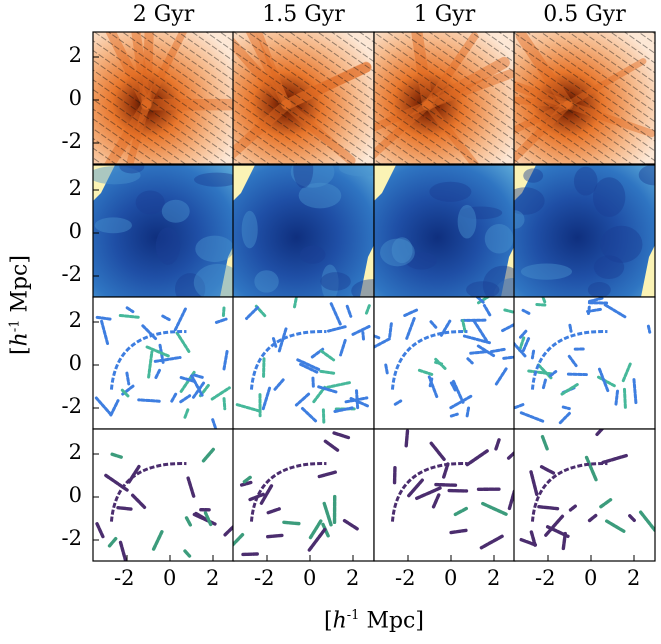 This screenshot has width=661, height=644. What do you see at coordinates (444, 14) in the screenshot?
I see `column-title-3: 1 Gyr` at bounding box center [444, 14].